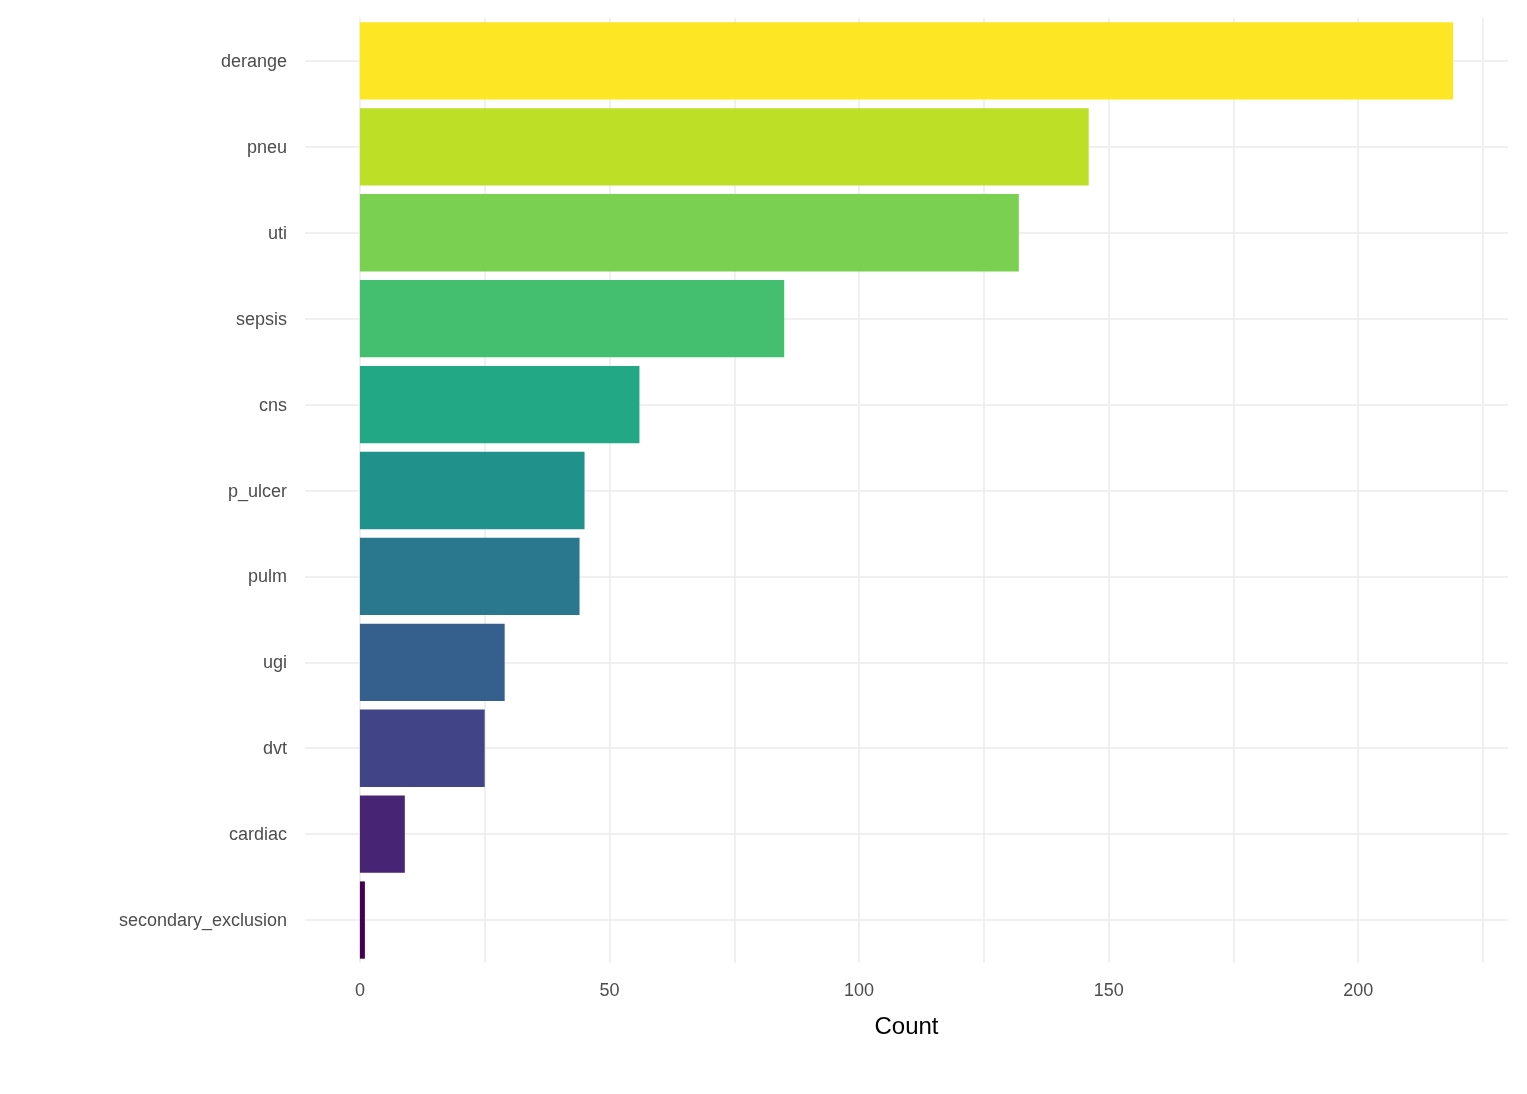 This screenshot has height=1094, width=1527. Describe the element at coordinates (1358, 990) in the screenshot. I see `x-tick-label: 200` at that location.